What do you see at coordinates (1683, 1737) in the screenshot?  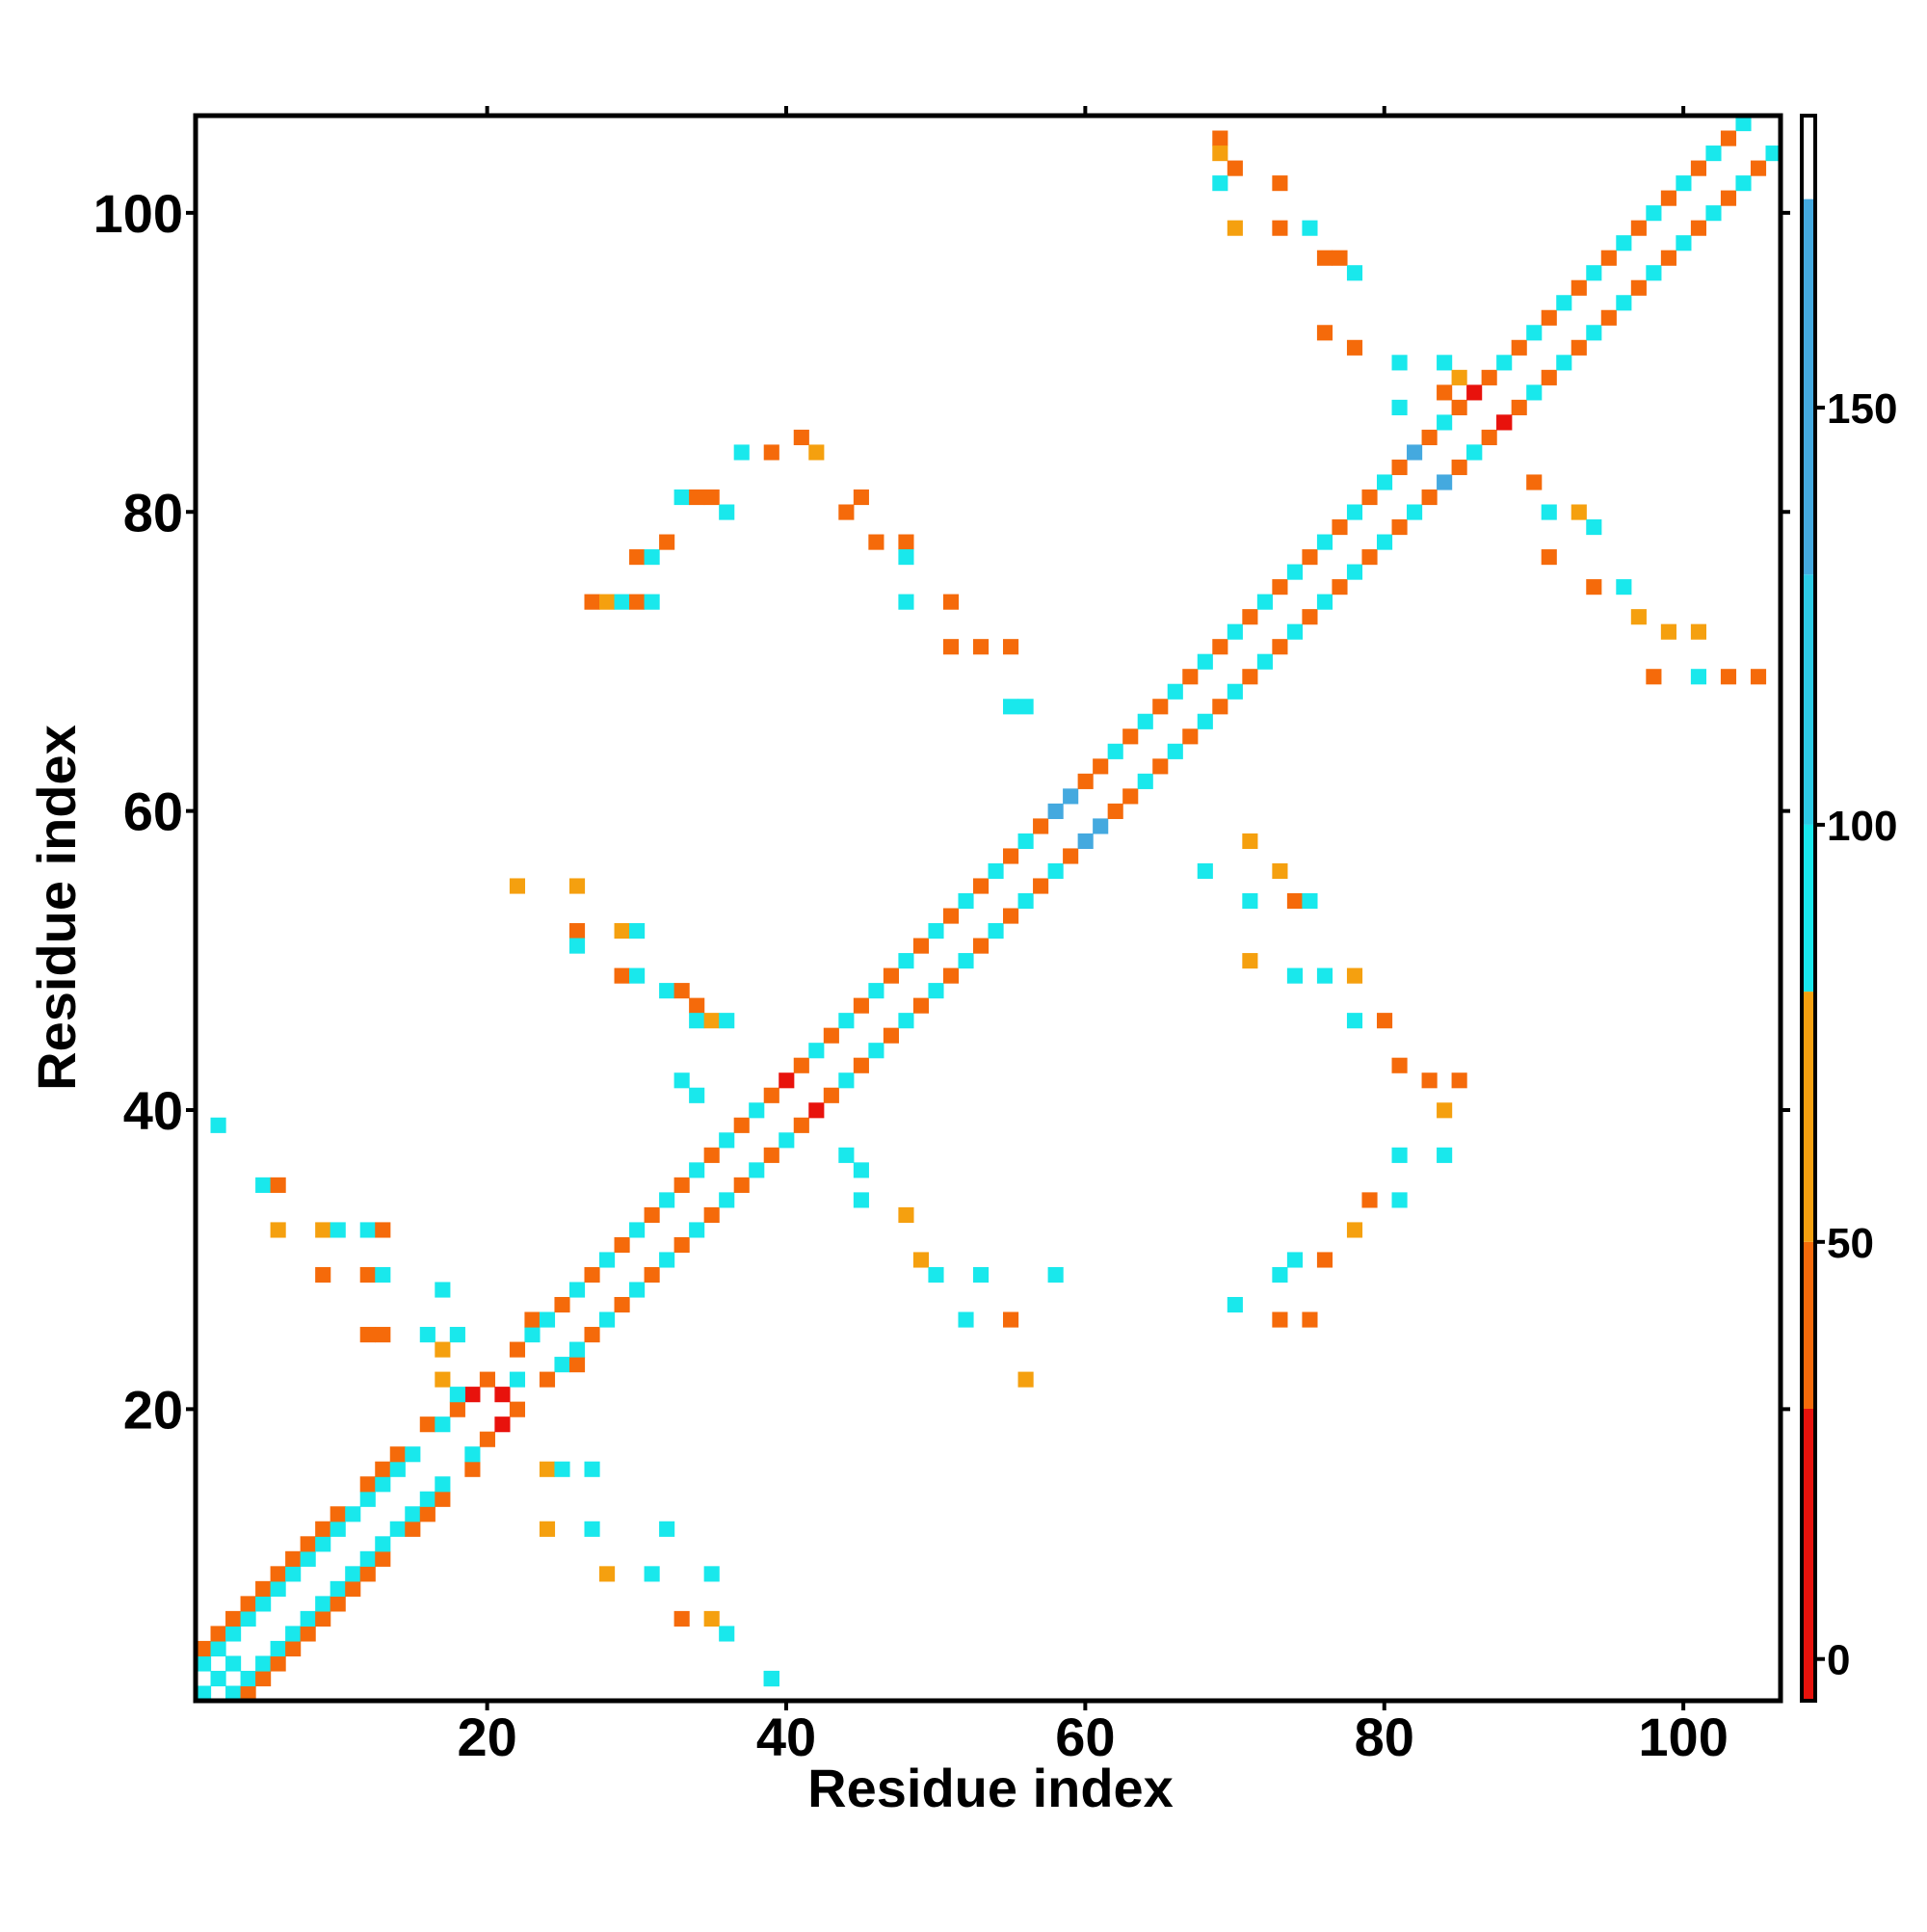 I see `x-tick-label: 100` at bounding box center [1683, 1737].